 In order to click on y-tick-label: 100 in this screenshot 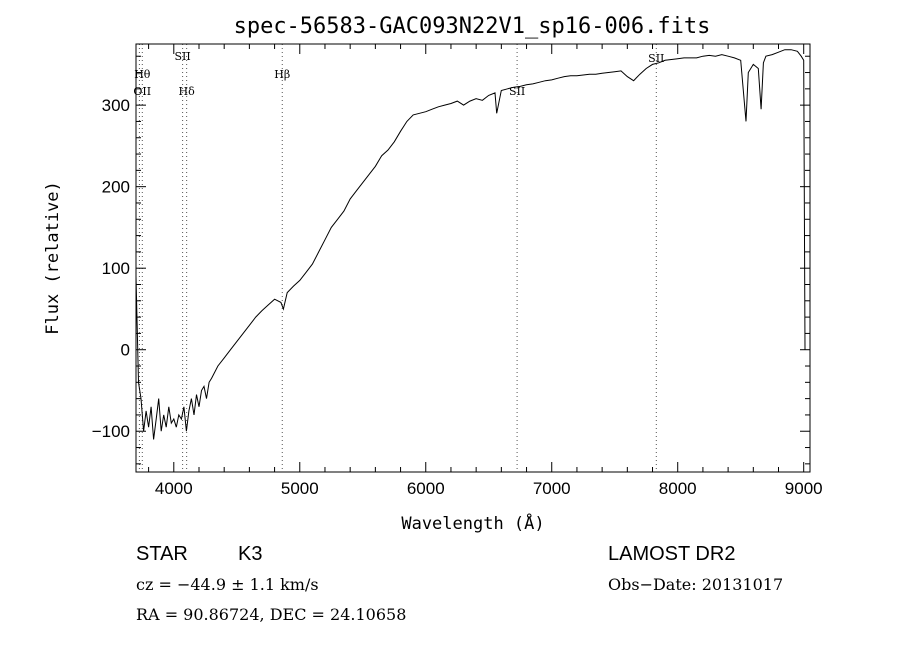, I will do `click(116, 268)`.